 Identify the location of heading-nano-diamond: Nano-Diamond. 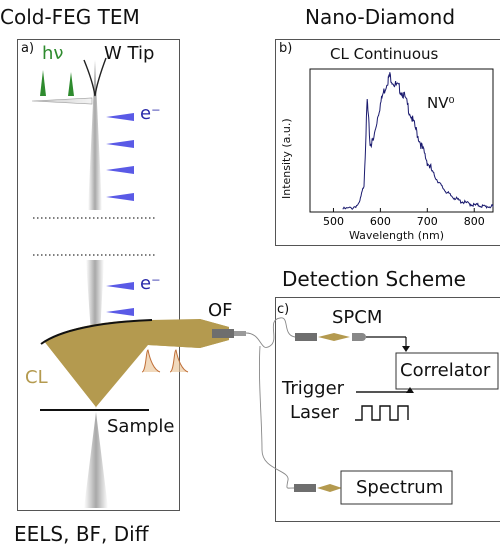
(380, 17).